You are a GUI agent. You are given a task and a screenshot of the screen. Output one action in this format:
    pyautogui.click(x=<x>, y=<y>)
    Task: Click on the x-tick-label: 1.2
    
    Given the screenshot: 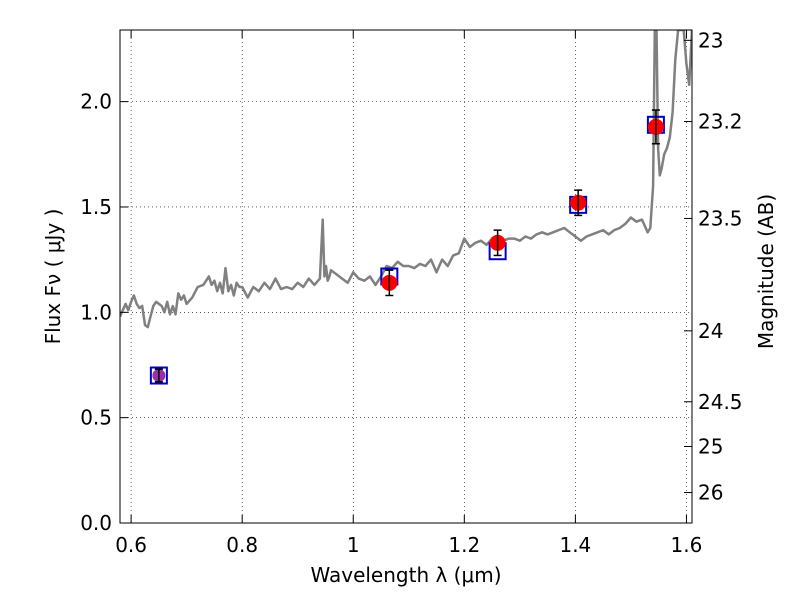 What is the action you would take?
    pyautogui.click(x=464, y=545)
    